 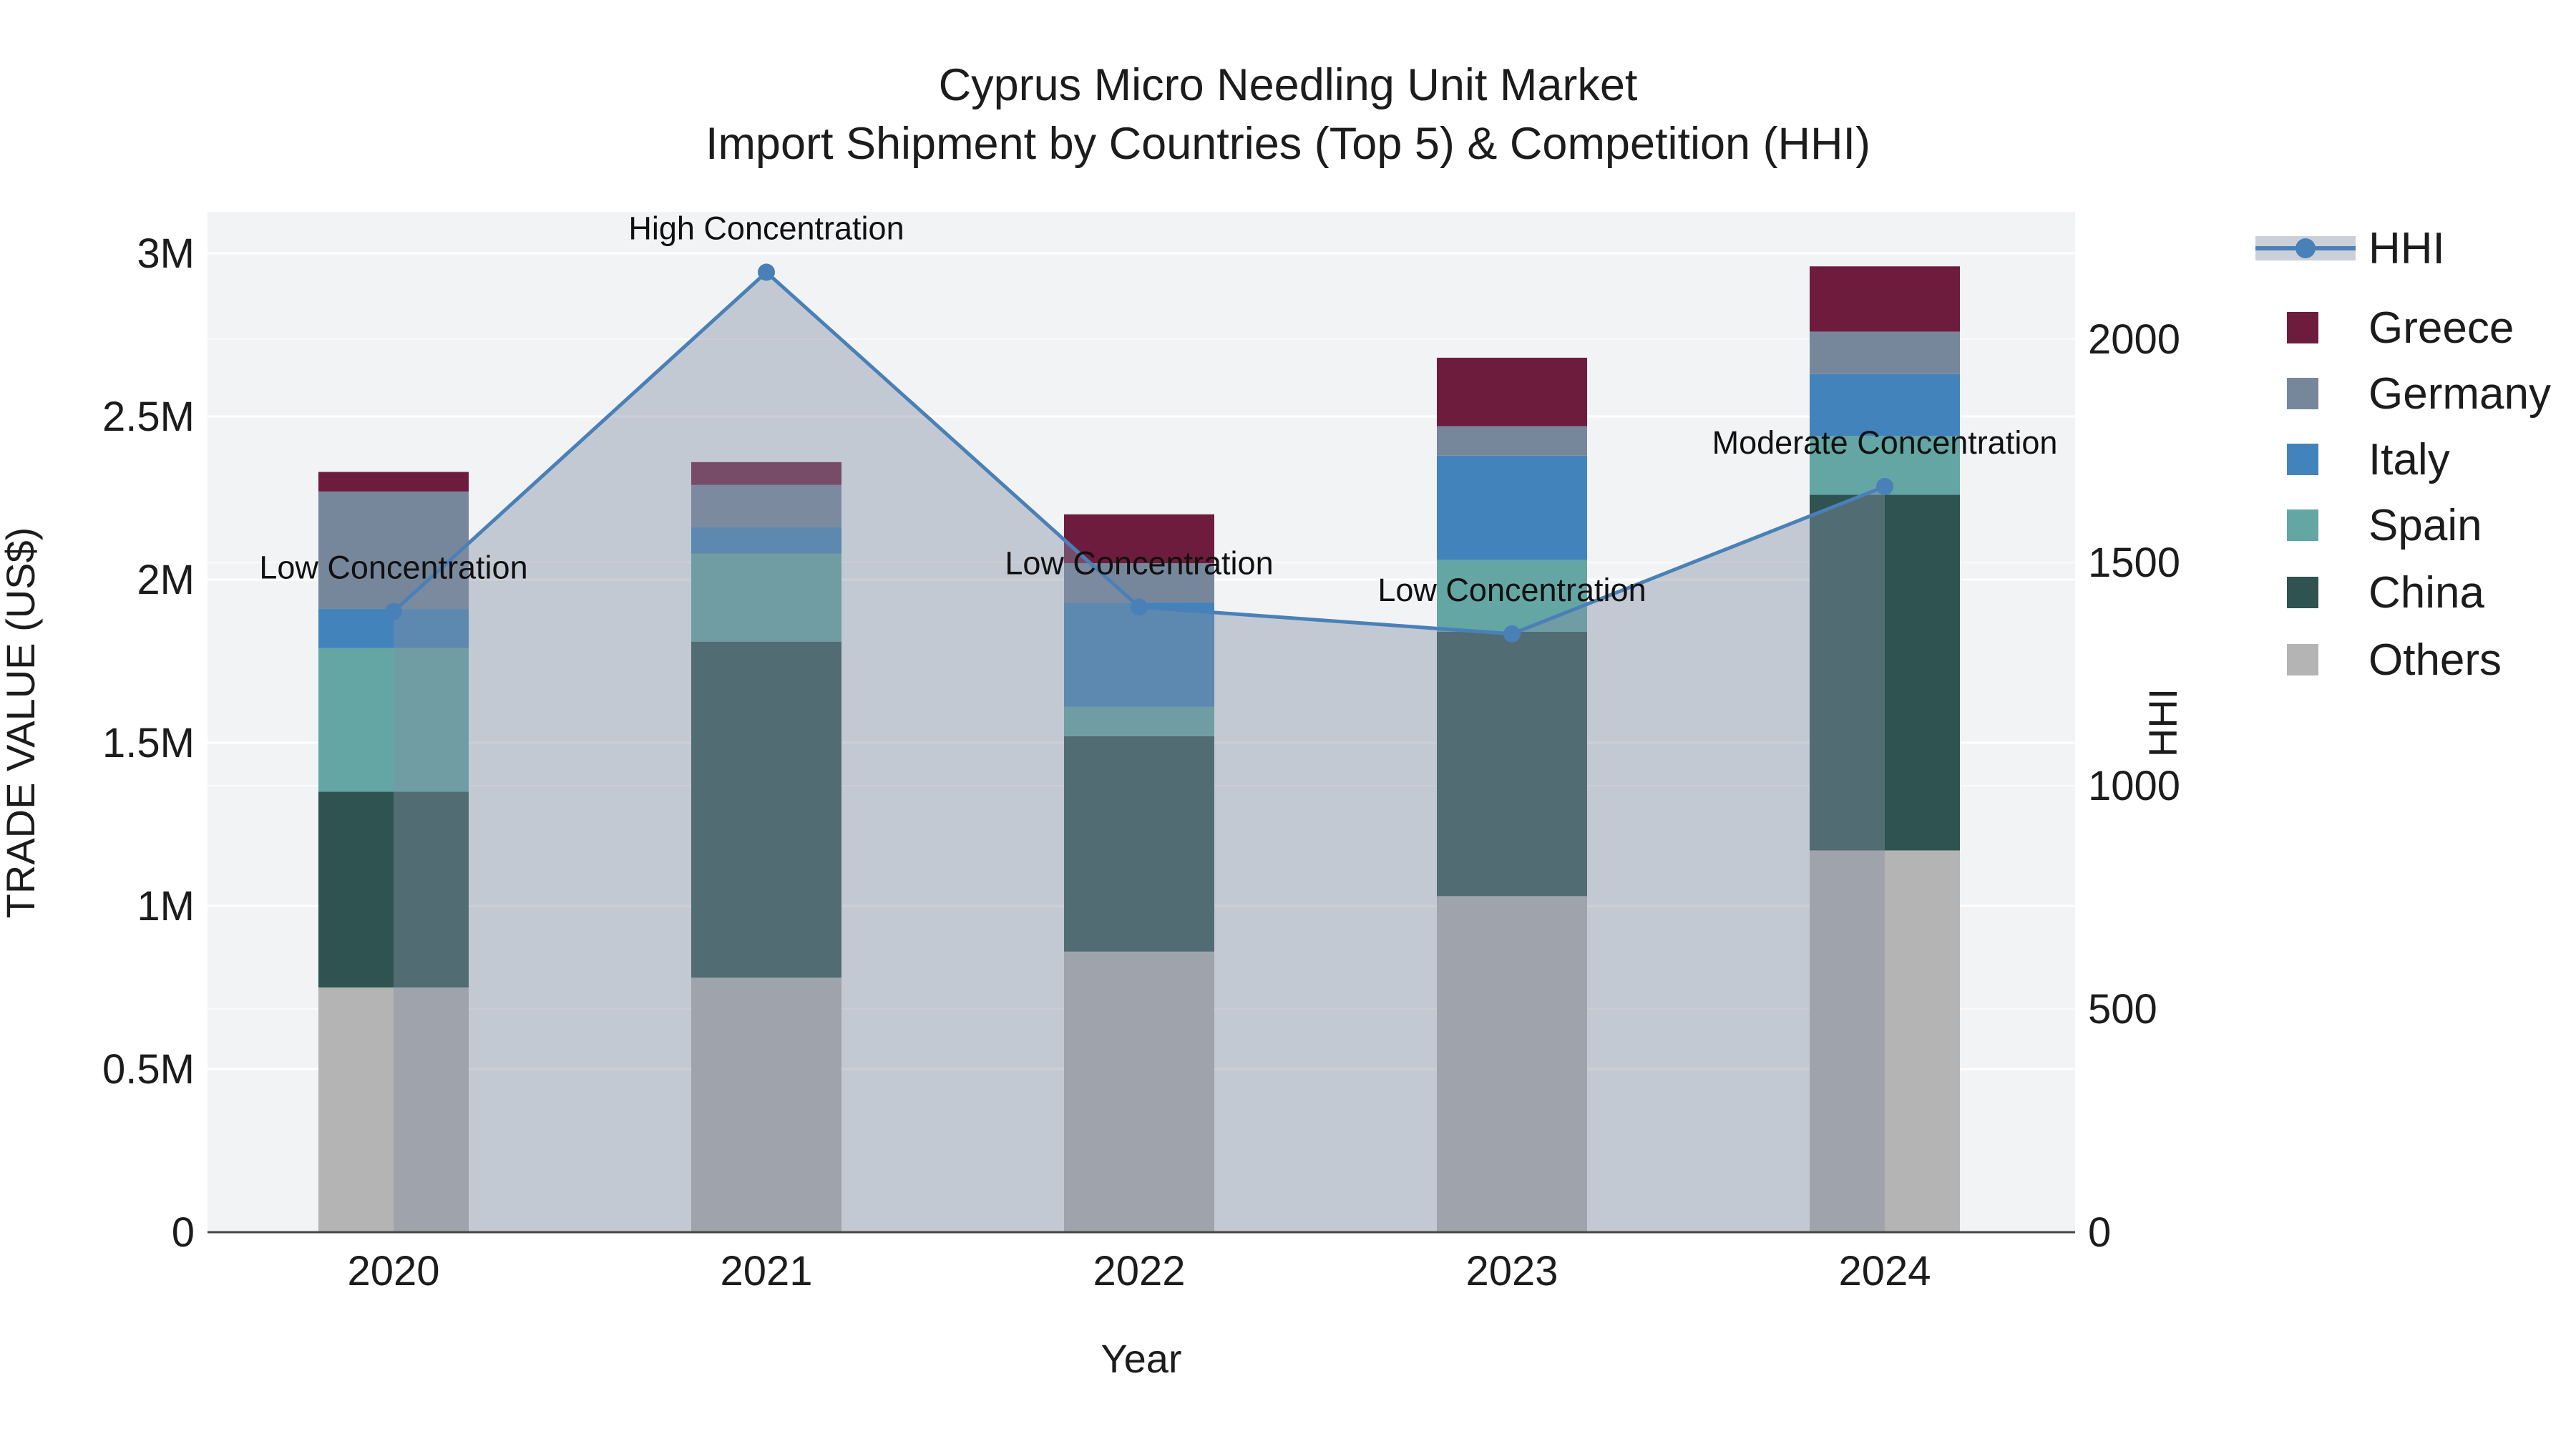 What do you see at coordinates (1139, 721) in the screenshot?
I see `bar-segment-spain-2022` at bounding box center [1139, 721].